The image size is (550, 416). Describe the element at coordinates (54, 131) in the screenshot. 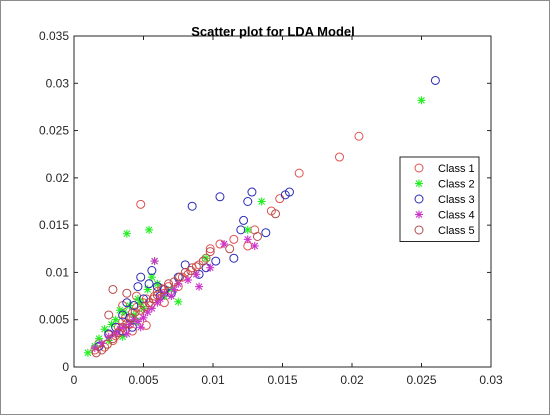

I see `y-tick-label: 0.025` at that location.